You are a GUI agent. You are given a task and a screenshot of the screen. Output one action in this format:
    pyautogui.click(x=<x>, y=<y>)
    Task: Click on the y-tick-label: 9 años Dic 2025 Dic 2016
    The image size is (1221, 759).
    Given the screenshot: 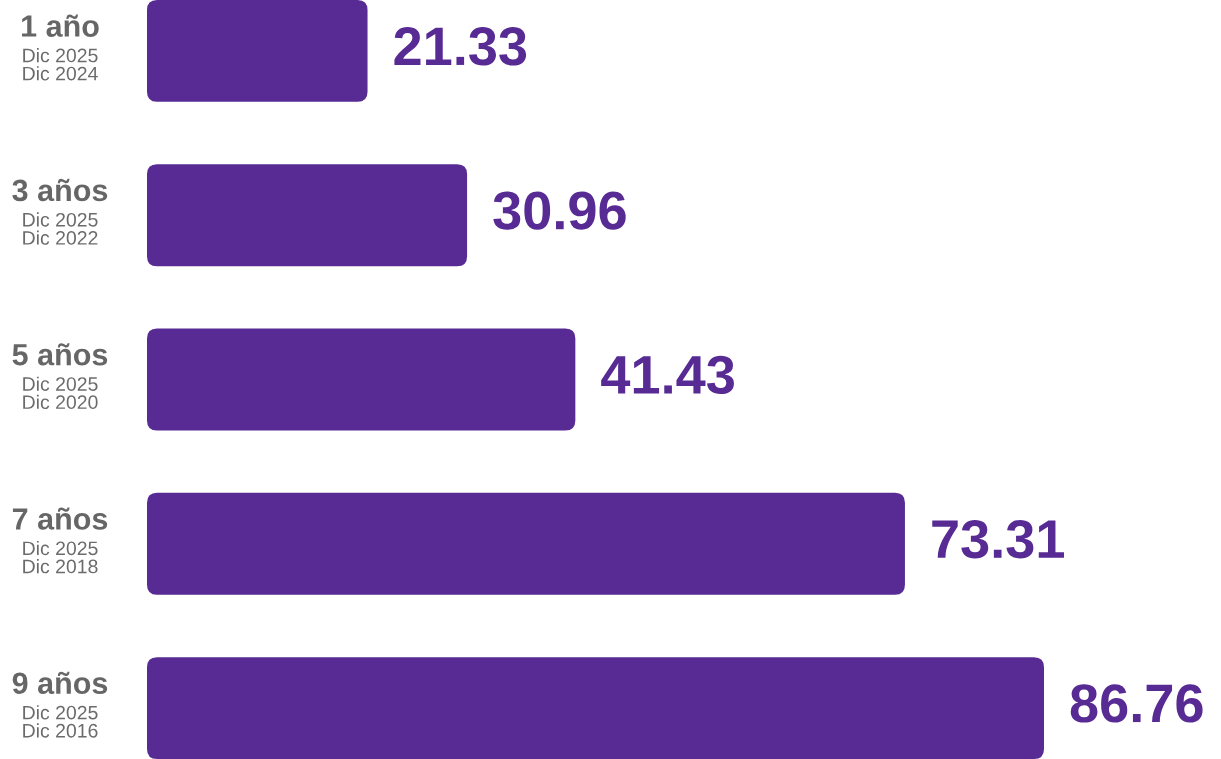 What is the action you would take?
    pyautogui.click(x=60, y=704)
    